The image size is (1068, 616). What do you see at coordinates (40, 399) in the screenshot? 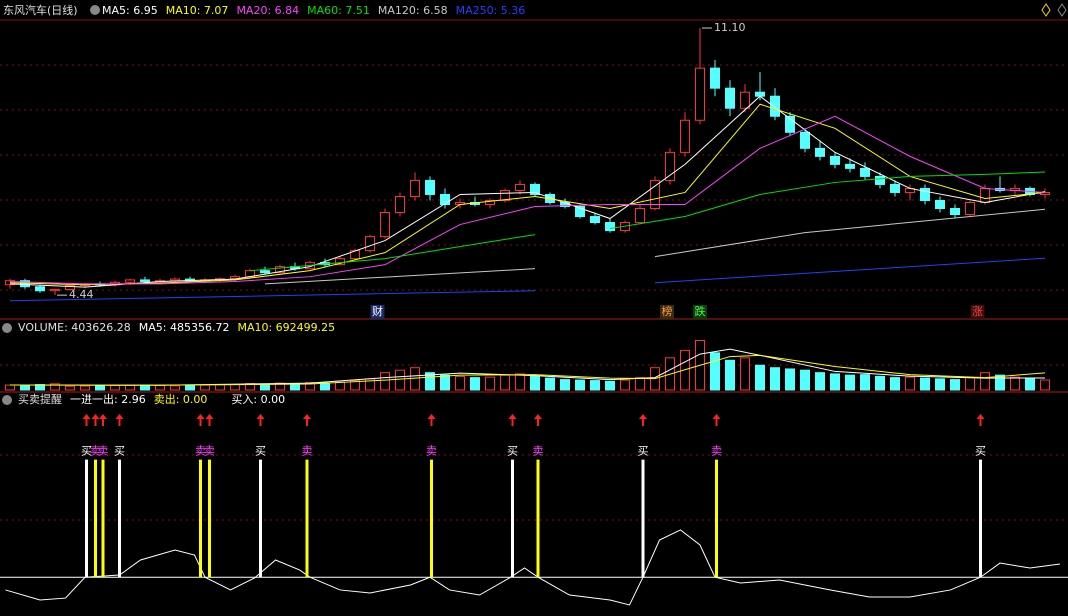
I see `panel-title: 买卖提醒` at bounding box center [40, 399].